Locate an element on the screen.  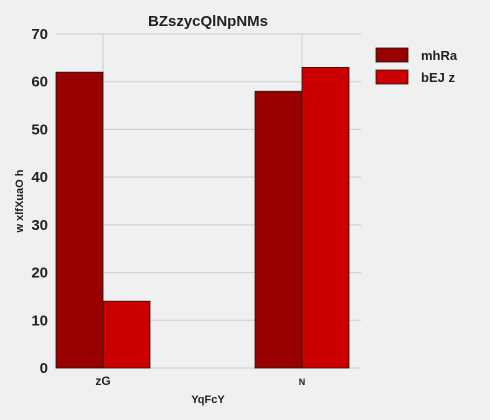
chart-title: BZszycQlNpNMs is located at coordinates (208, 21).